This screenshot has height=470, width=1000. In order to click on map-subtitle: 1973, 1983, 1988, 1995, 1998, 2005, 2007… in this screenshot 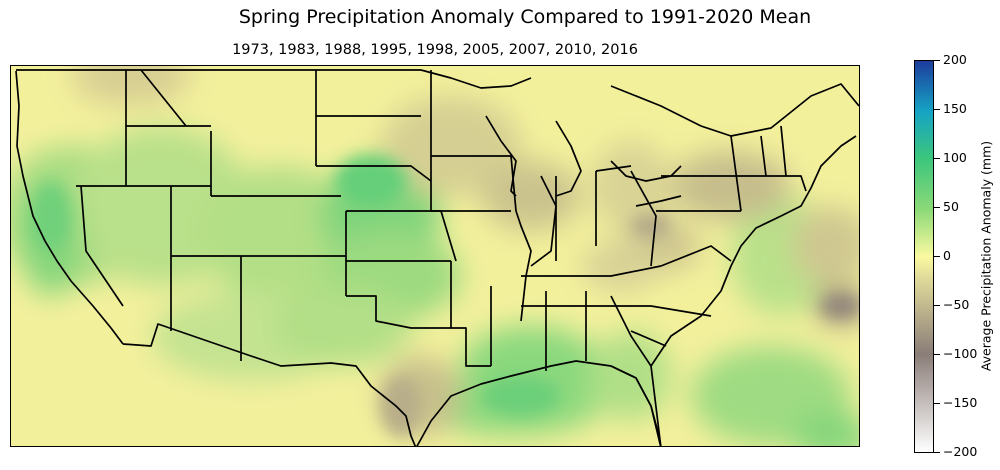, I will do `click(435, 50)`.